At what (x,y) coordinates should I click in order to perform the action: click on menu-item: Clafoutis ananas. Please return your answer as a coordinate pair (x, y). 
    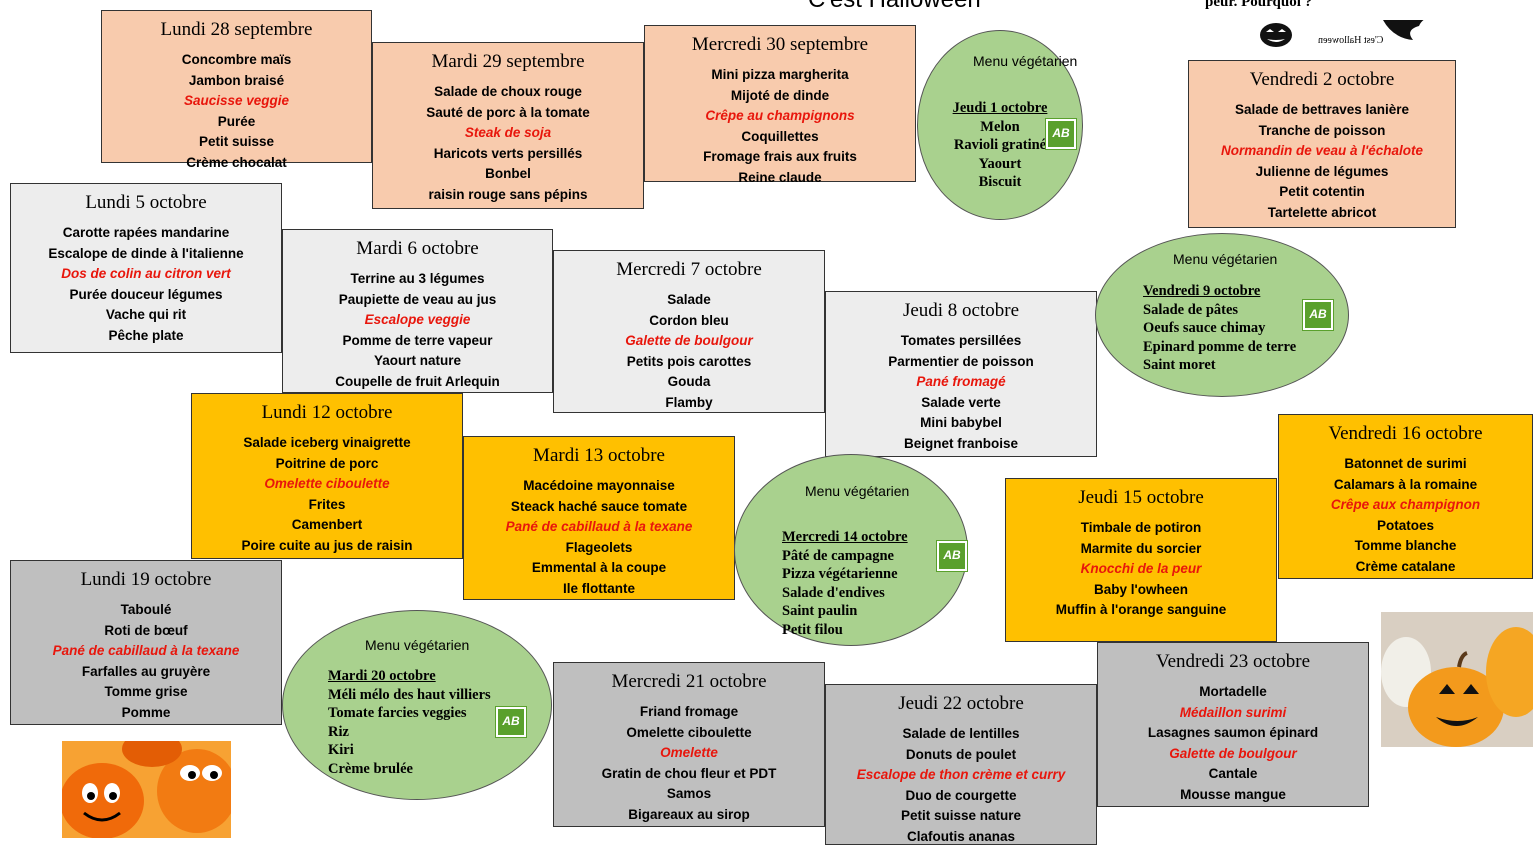
    Looking at the image, I should click on (961, 836).